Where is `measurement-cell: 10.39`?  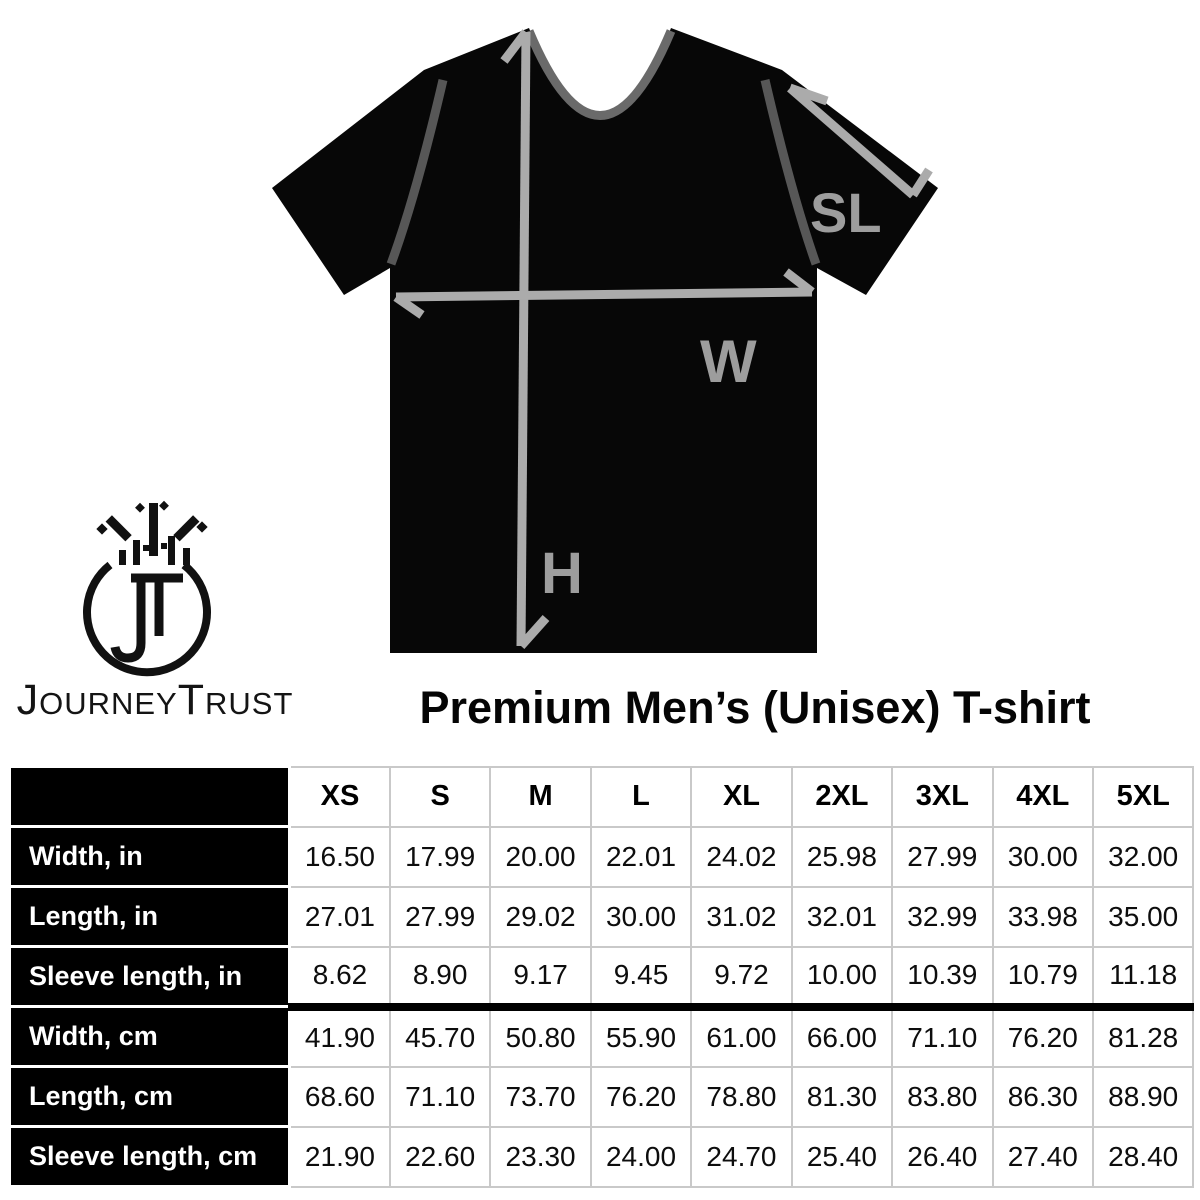 measurement-cell: 10.39 is located at coordinates (942, 976).